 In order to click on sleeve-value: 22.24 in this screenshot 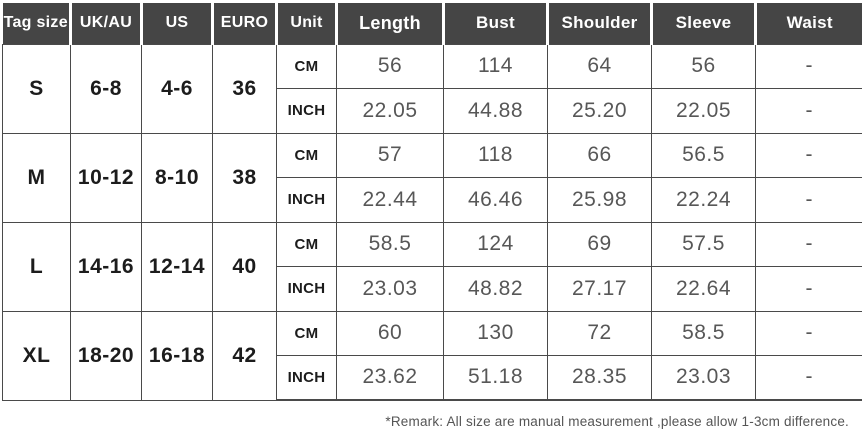, I will do `click(704, 199)`.